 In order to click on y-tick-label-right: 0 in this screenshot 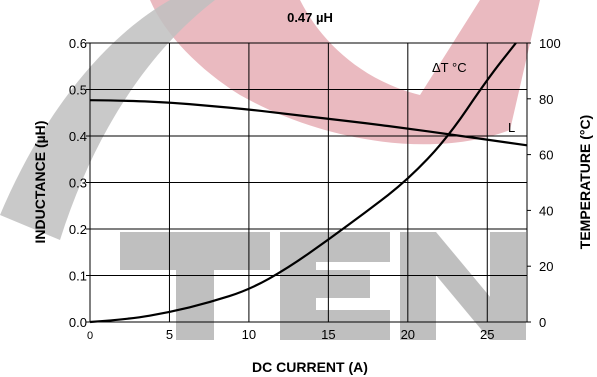, I will do `click(542, 322)`.